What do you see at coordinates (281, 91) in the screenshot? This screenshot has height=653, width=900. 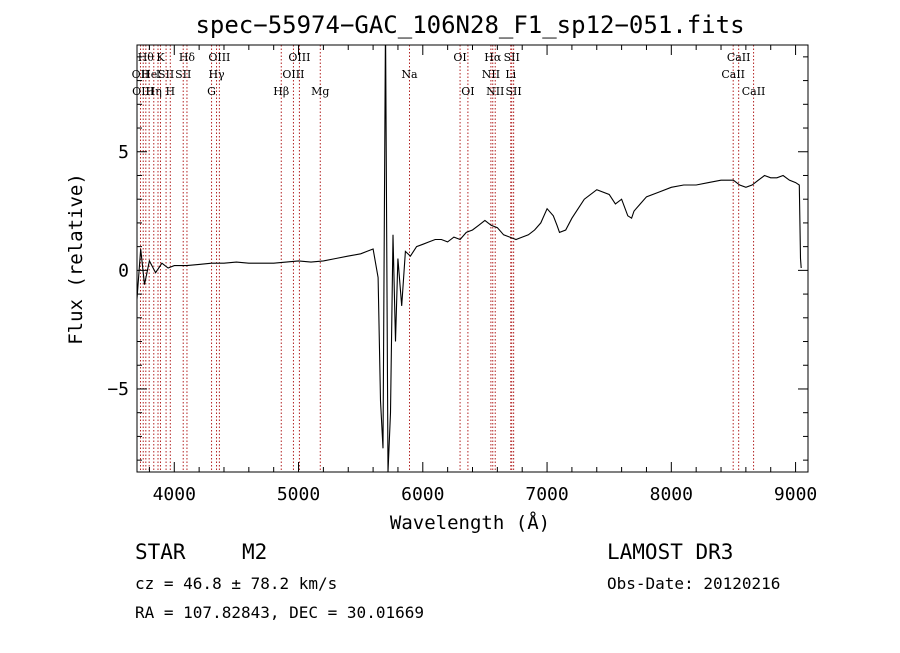 I see `line-label-14: Hβ` at bounding box center [281, 91].